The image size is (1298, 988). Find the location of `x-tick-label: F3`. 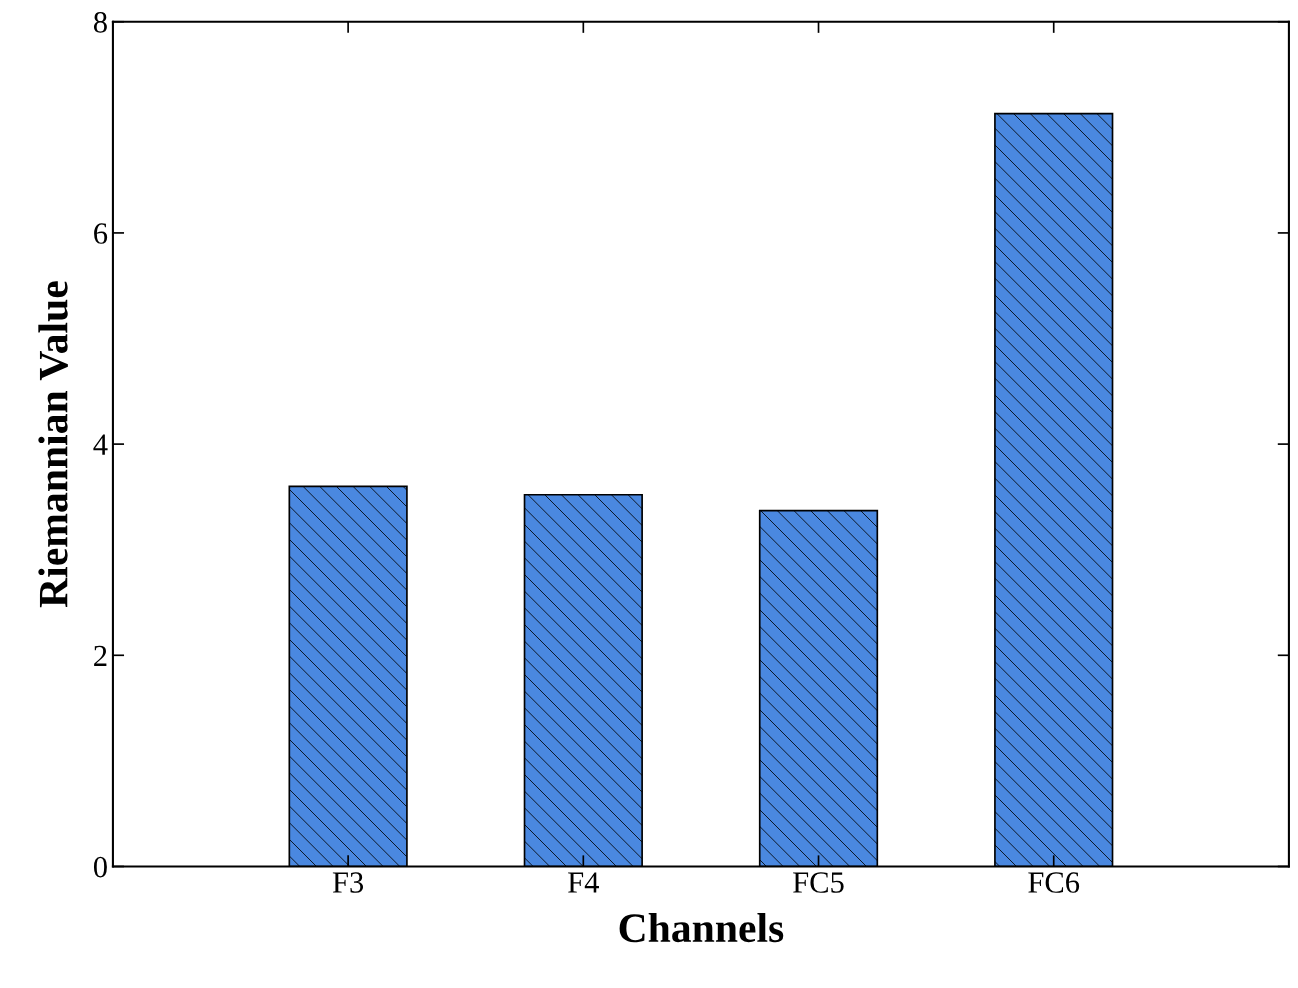

x-tick-label: F3 is located at coordinates (348, 882).